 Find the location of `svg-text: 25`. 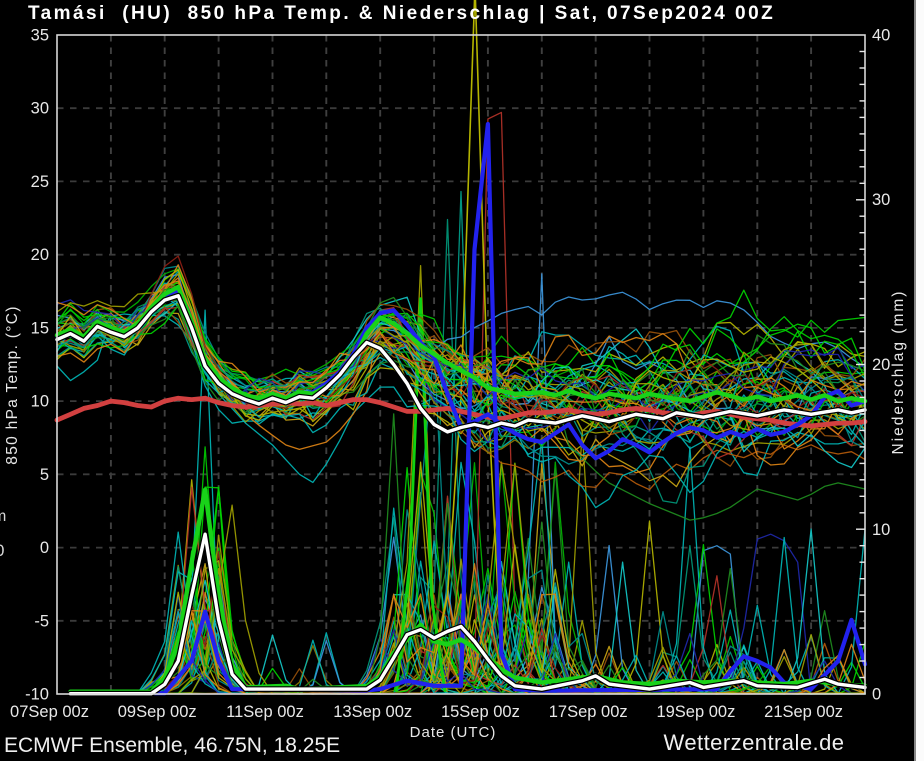

svg-text: 25 is located at coordinates (40, 182).